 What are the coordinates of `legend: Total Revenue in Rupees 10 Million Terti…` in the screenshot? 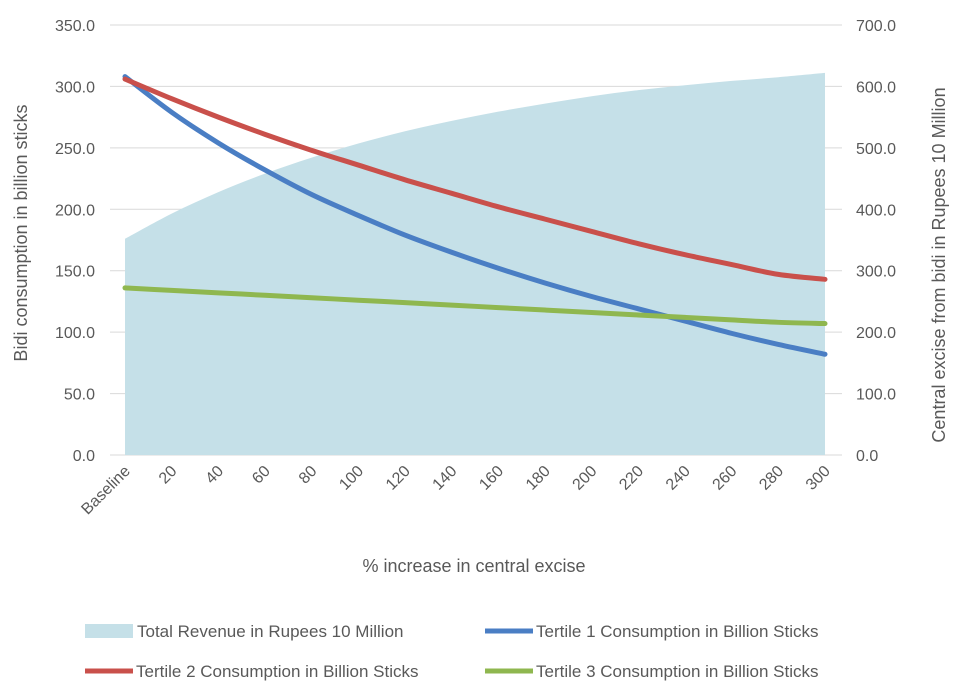 It's located at (452, 651).